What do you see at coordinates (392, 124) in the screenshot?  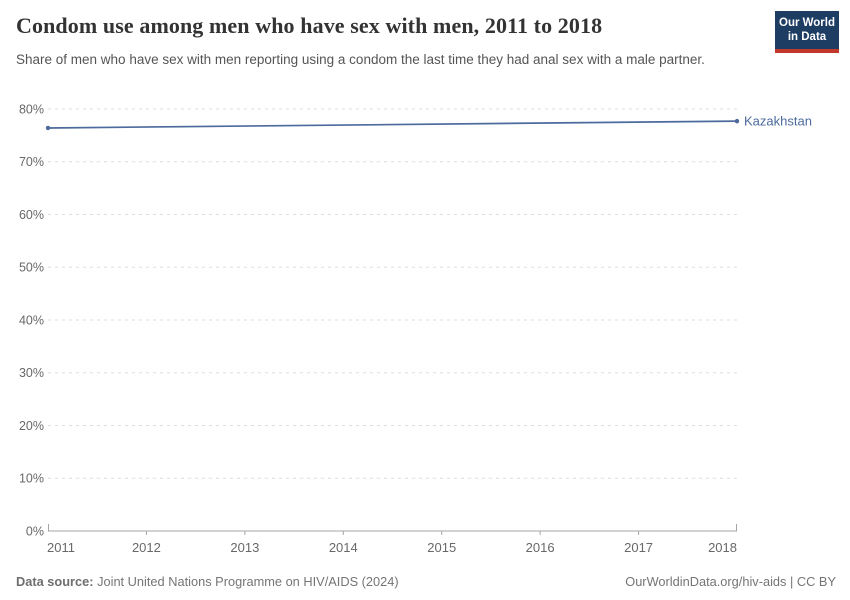 I see `series-line` at bounding box center [392, 124].